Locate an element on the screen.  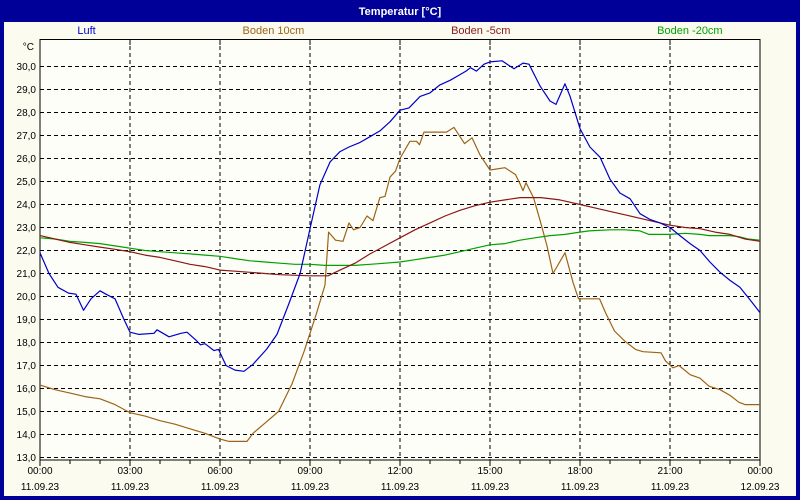
title-bar: Temperatur [°C] is located at coordinates (400, 13).